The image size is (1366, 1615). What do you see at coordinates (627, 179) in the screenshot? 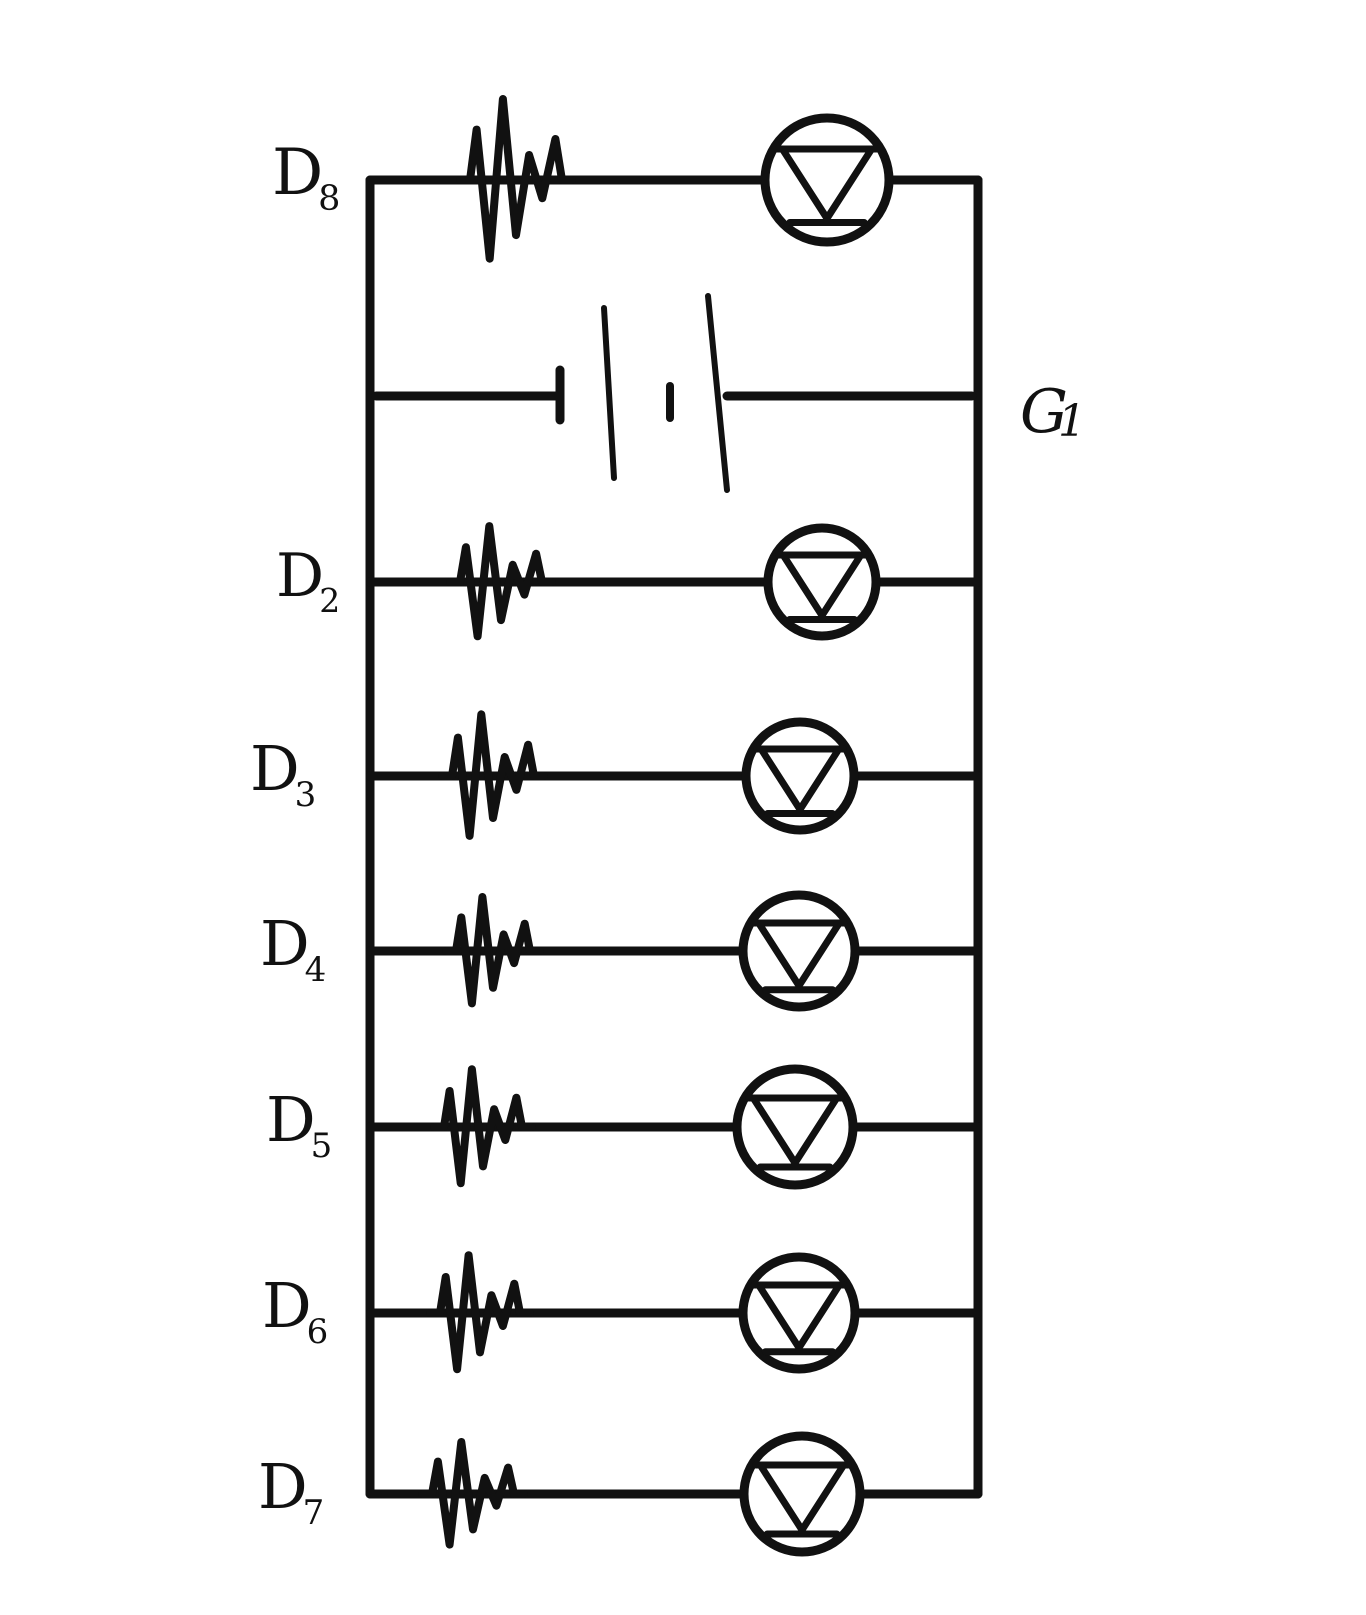
I see `branch-D8: D 8` at bounding box center [627, 179].